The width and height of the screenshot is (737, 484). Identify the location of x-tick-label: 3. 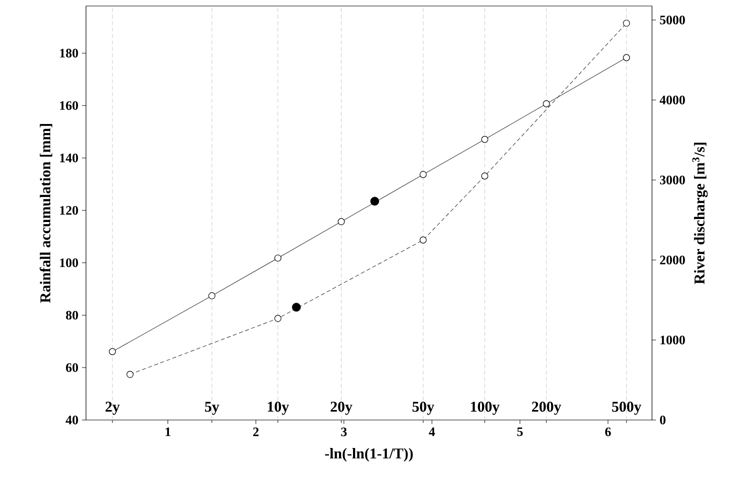
(344, 432).